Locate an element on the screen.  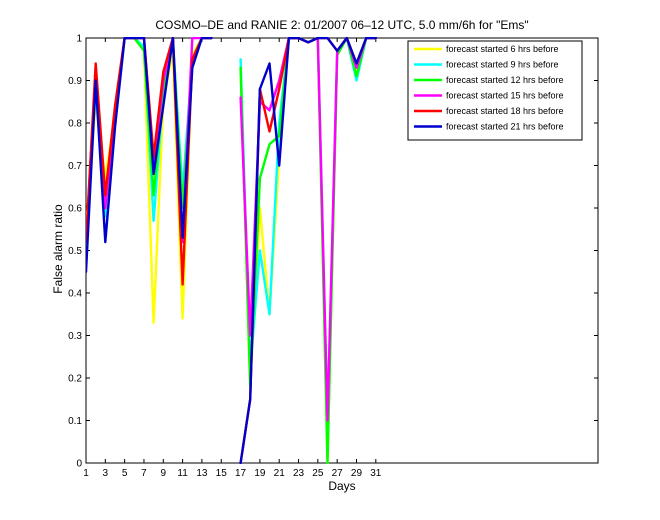
y-tick-label: 0.4 is located at coordinates (75, 294).